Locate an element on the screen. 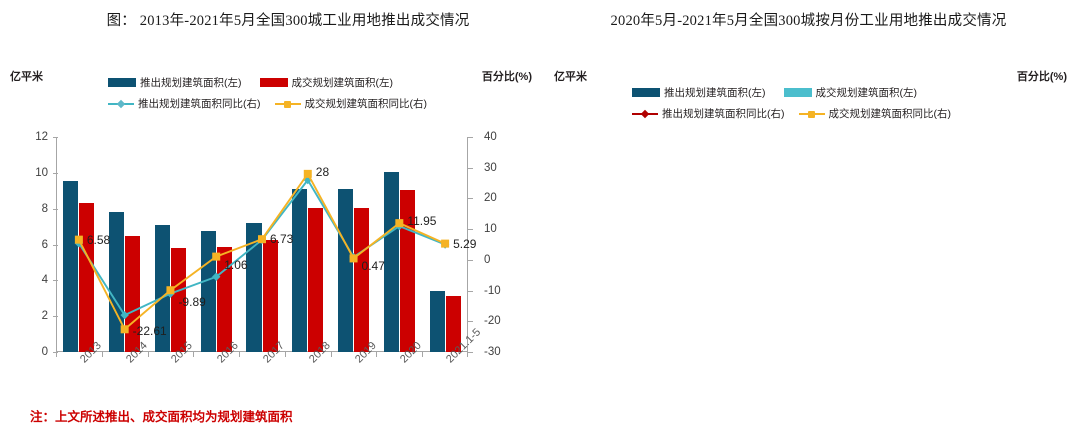 Image resolution: width=1077 pixels, height=434 pixels. left-chart-primary-axis-unit: 亿平米 is located at coordinates (26, 77).